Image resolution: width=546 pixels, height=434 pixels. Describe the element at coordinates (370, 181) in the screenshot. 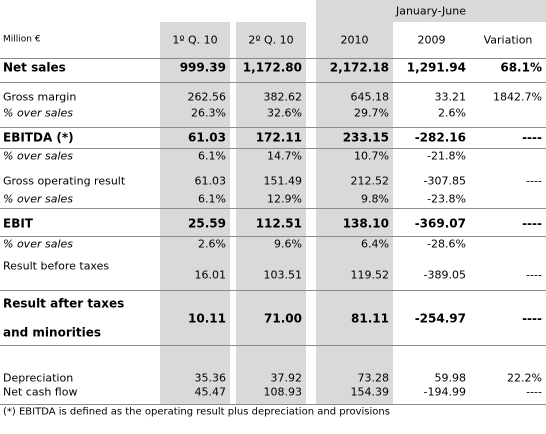

I see `cell: 212.52` at that location.